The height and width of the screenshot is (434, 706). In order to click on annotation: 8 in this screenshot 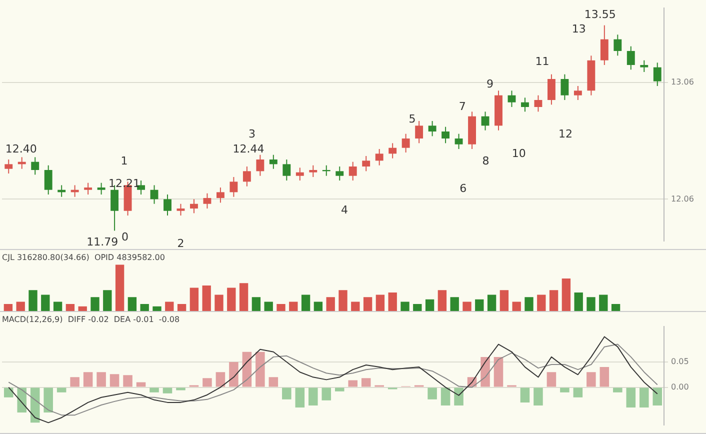, I will do `click(486, 161)`.